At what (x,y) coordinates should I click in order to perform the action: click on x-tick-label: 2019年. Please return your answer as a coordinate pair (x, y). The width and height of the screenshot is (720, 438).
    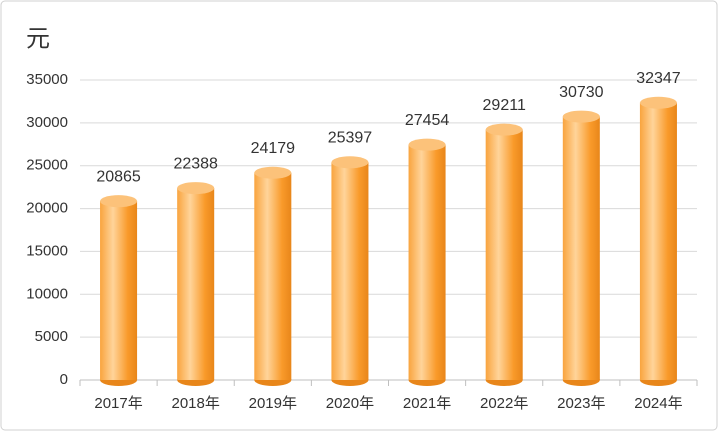
    Looking at the image, I should click on (273, 403).